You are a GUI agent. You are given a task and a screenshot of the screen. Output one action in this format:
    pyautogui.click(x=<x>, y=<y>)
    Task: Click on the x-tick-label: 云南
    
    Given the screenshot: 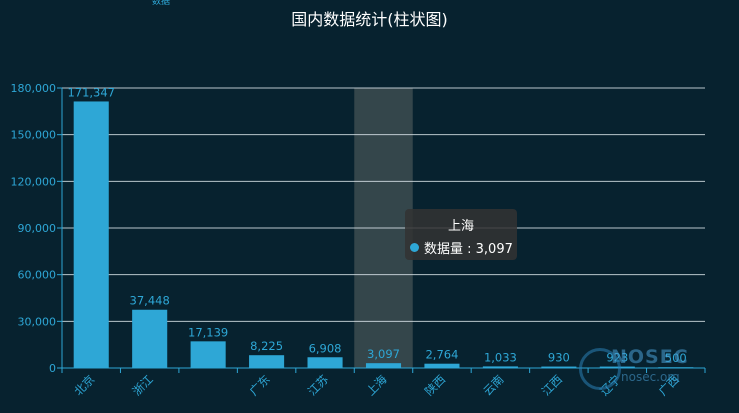 What is the action you would take?
    pyautogui.click(x=493, y=385)
    